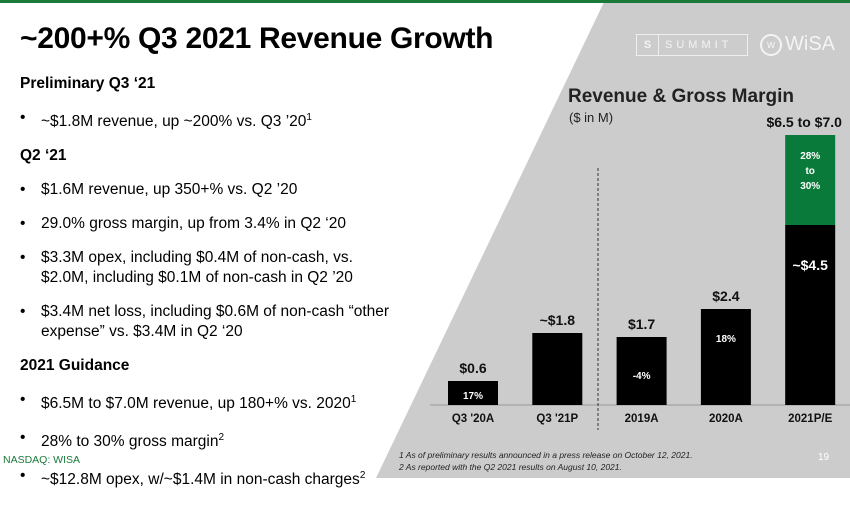 The image size is (850, 505). I want to click on guidance-bar-segment, so click(810, 180).